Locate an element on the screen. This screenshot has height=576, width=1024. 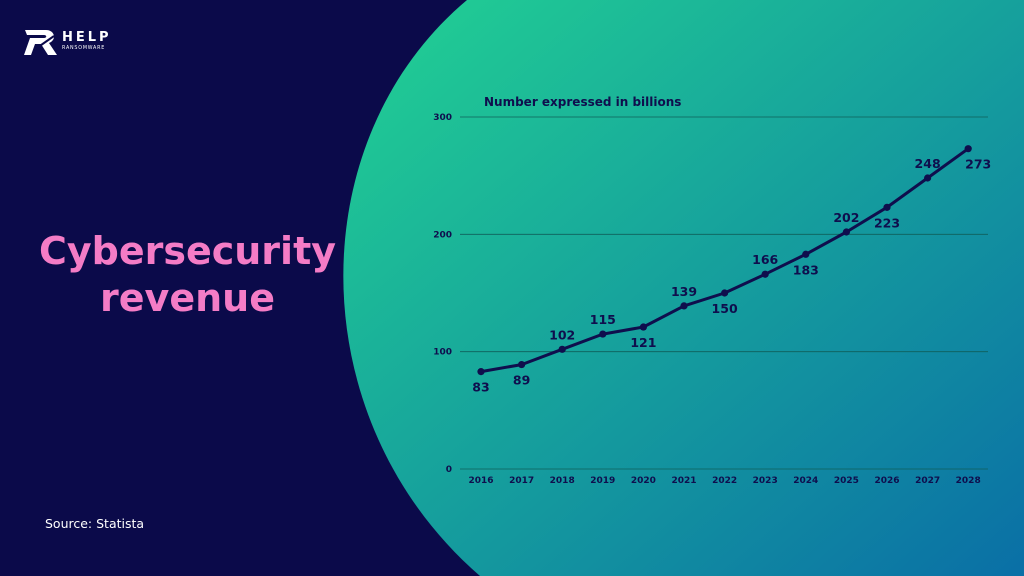
data-label: 248 is located at coordinates (928, 163).